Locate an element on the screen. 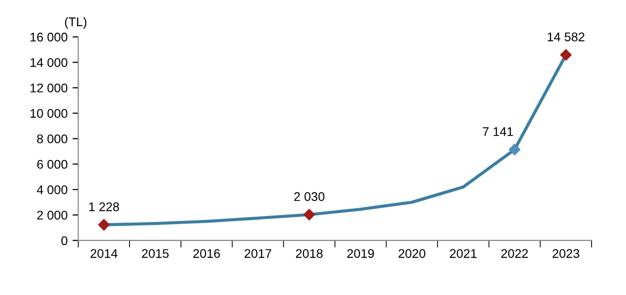  x-tick-label: 2021 is located at coordinates (463, 253).